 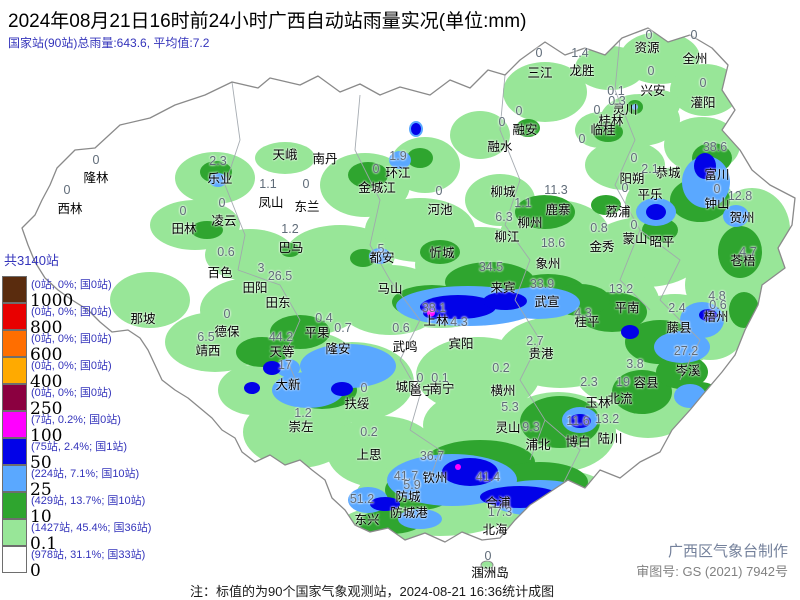 I want to click on weizhou-island, so click(x=487, y=565).